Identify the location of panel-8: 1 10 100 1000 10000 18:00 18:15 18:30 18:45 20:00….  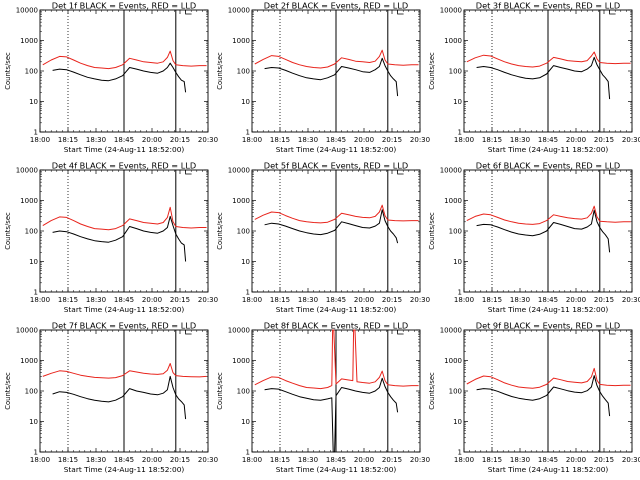
(323, 398).